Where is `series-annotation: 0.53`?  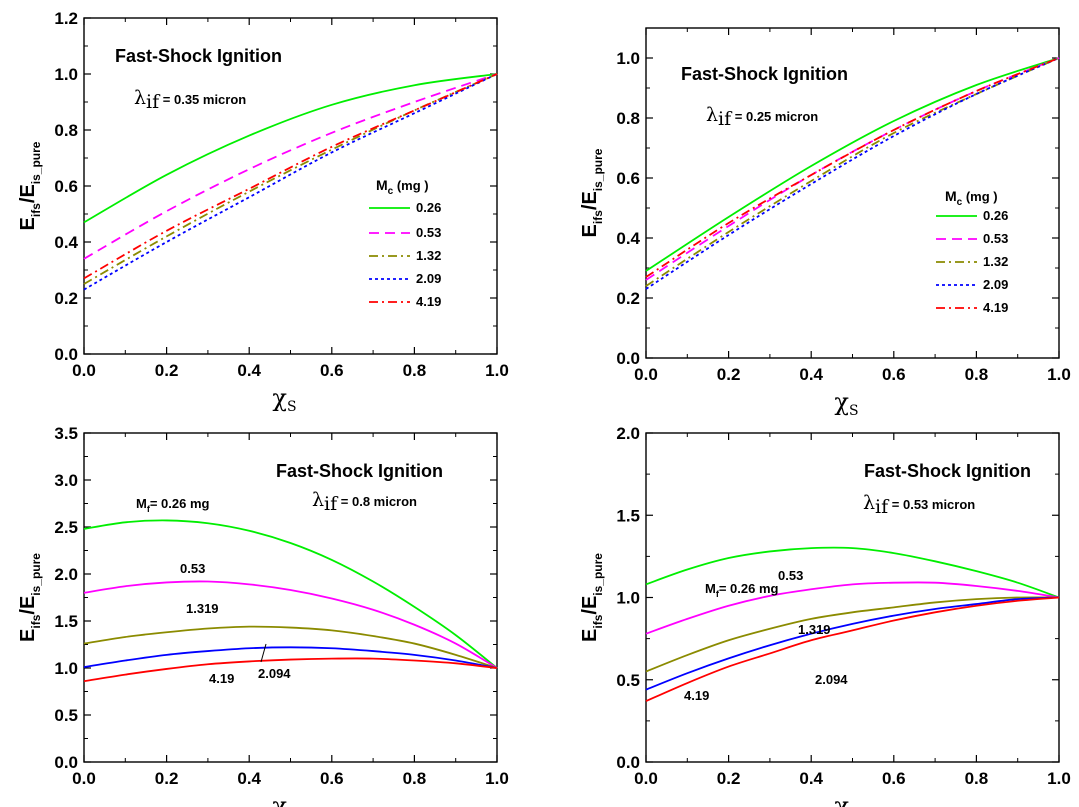
series-annotation: 0.53 is located at coordinates (192, 568).